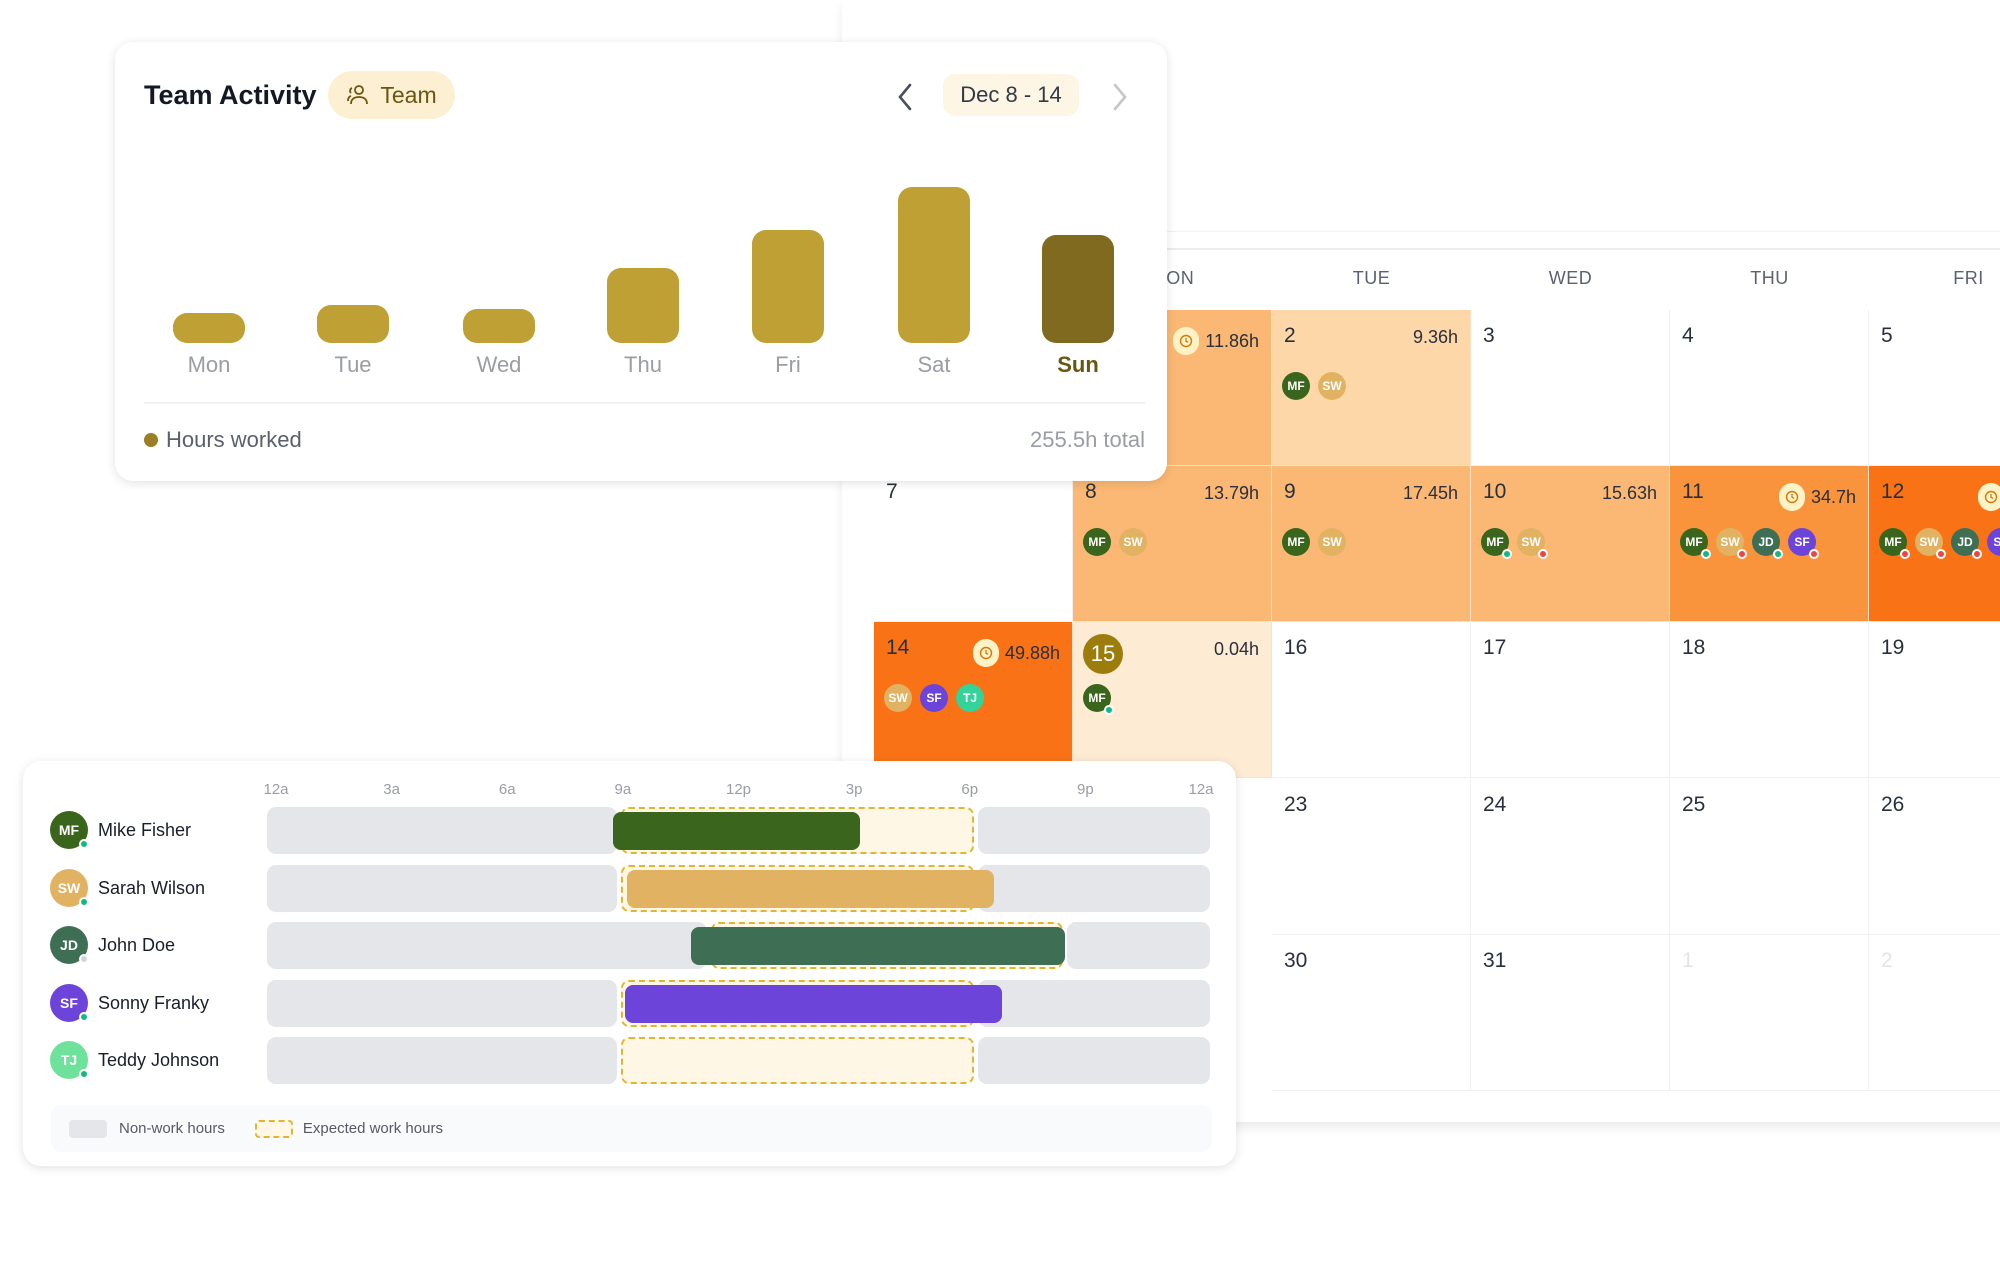 The width and height of the screenshot is (2000, 1261). What do you see at coordinates (1435, 337) in the screenshot?
I see `hours-value: 9.36h` at bounding box center [1435, 337].